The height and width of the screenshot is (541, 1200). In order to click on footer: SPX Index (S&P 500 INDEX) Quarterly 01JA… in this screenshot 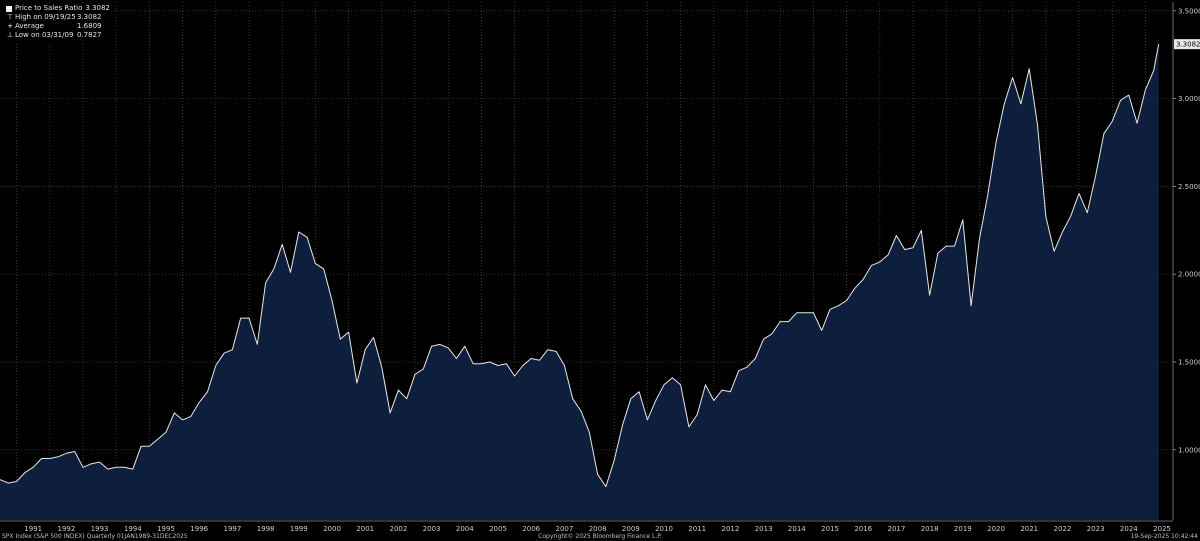, I will do `click(600, 536)`.